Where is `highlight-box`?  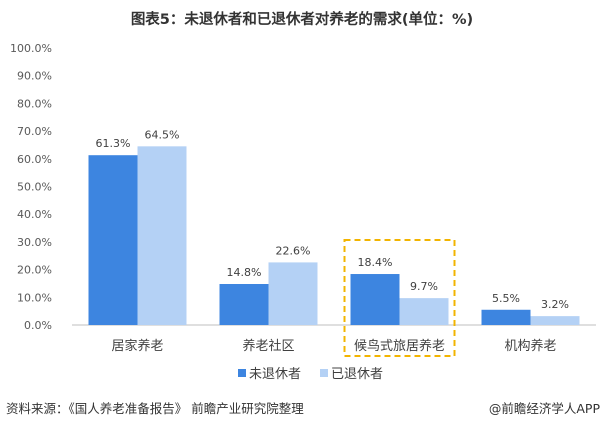 highlight-box is located at coordinates (399, 298).